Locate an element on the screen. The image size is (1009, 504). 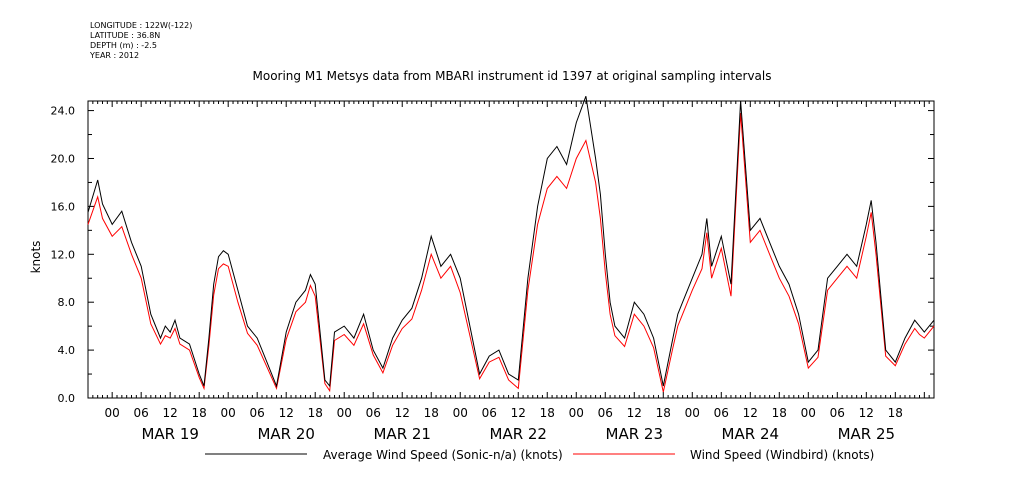
legend-label-sonic: Average Wind Speed (Sonic-n/a) (knots) is located at coordinates (443, 455).